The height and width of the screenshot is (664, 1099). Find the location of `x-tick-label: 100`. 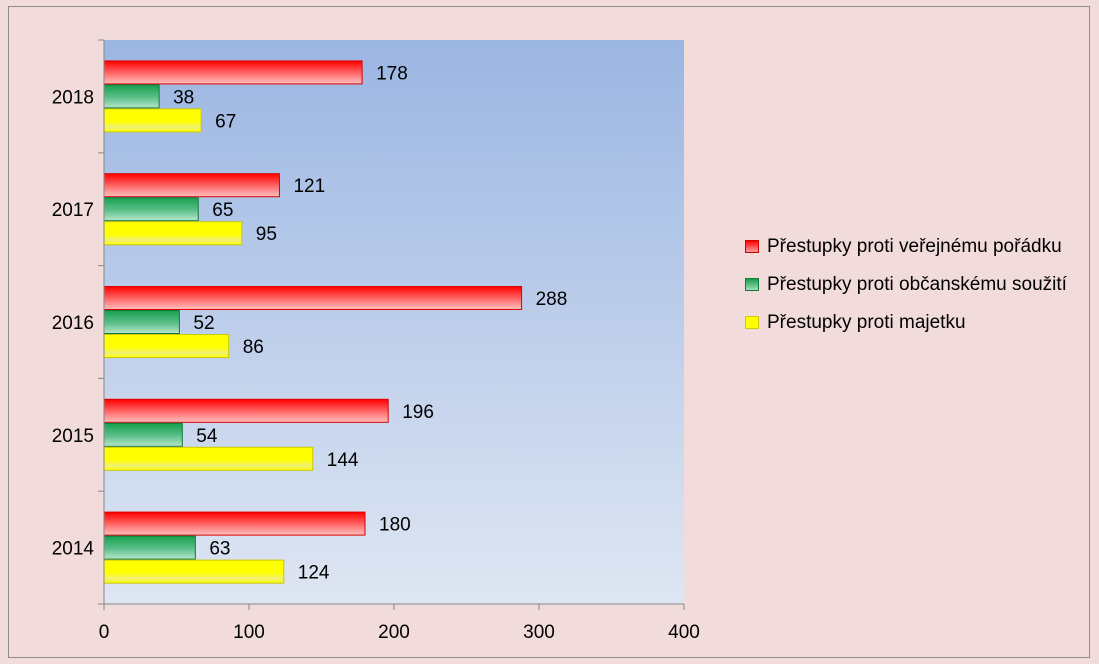

x-tick-label: 100 is located at coordinates (249, 632).